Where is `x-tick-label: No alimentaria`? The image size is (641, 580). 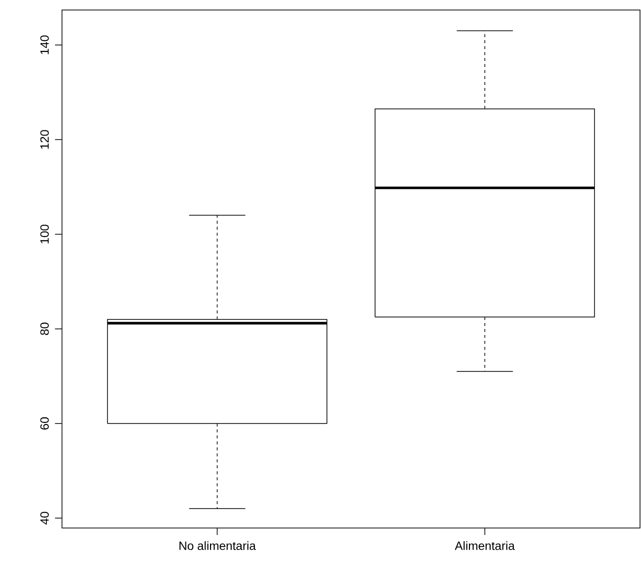 x-tick-label: No alimentaria is located at coordinates (218, 545).